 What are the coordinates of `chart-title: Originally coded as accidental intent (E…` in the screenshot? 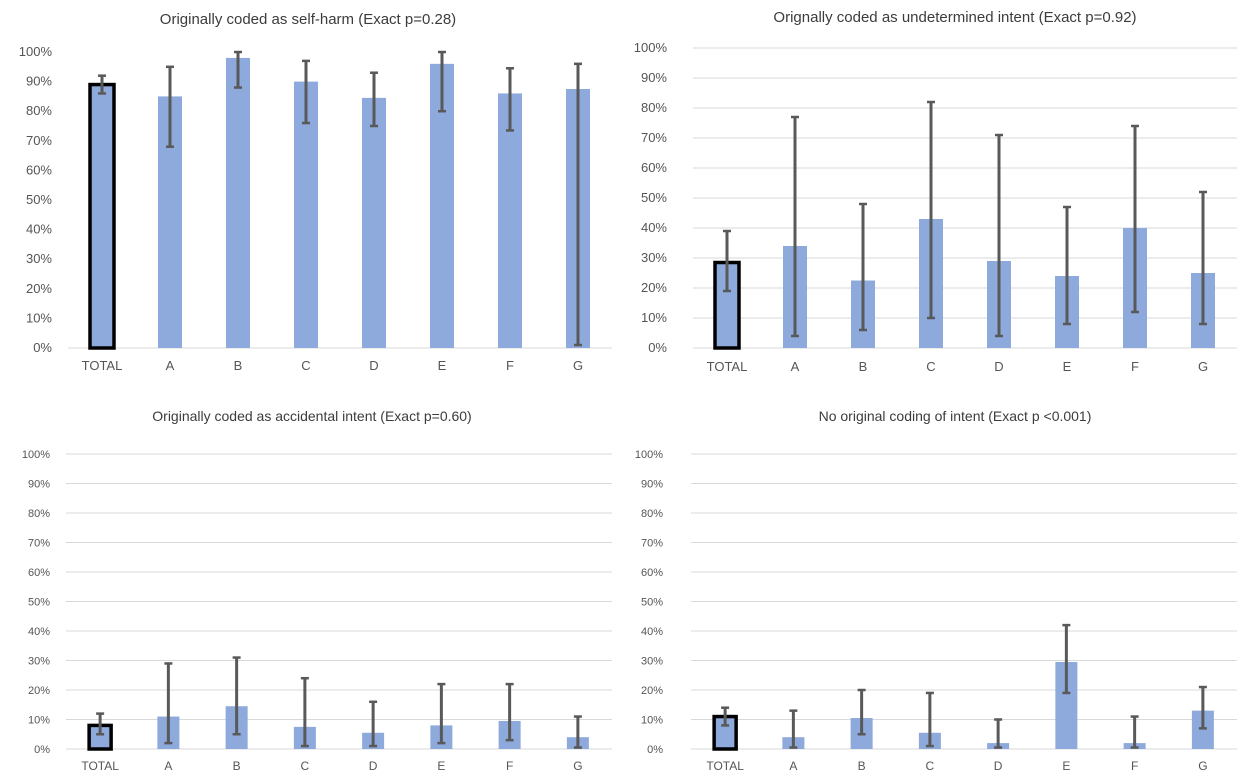 It's located at (311, 416).